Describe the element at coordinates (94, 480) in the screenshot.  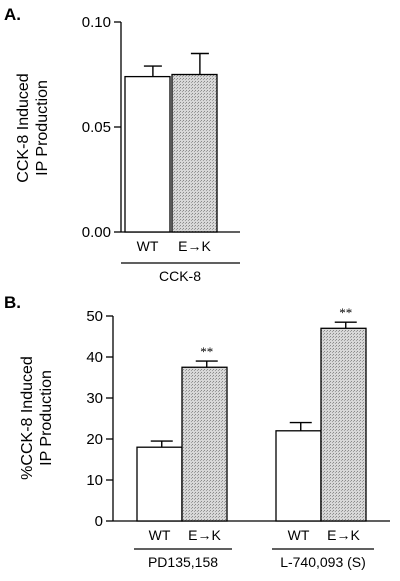
I see `panel-b-ytick-label: 10` at that location.